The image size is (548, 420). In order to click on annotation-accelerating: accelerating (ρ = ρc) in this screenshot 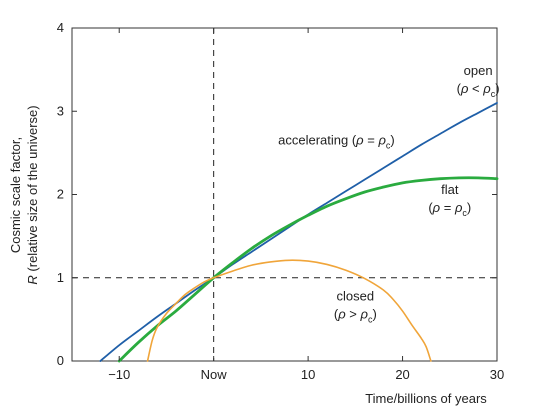, I will do `click(336, 142)`.